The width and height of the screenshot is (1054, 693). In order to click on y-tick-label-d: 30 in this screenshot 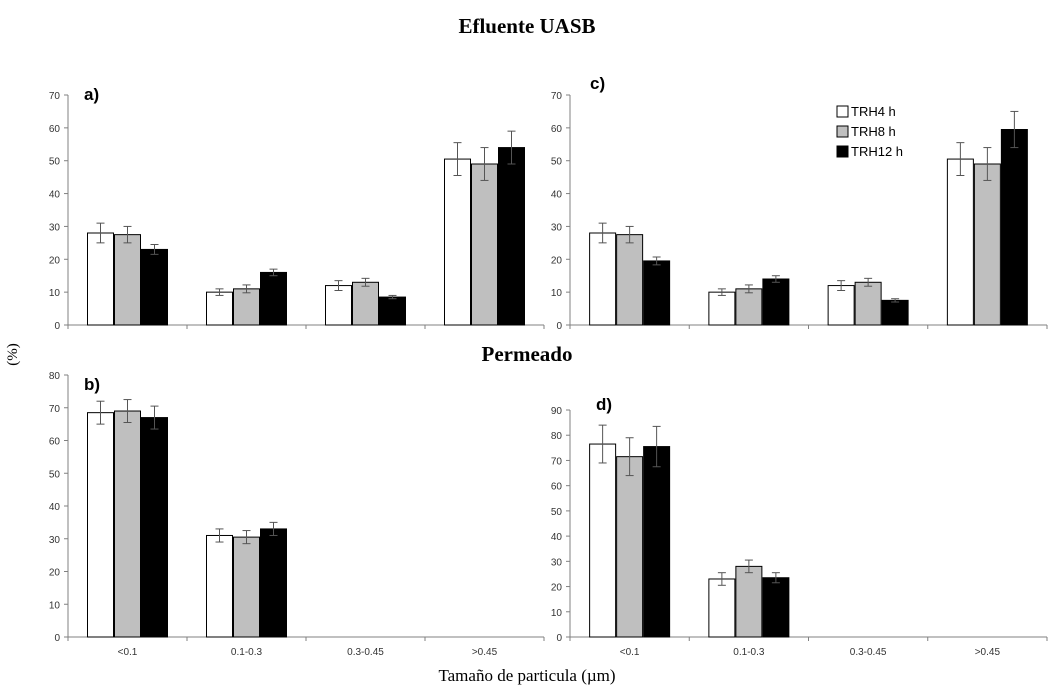, I will do `click(557, 562)`.